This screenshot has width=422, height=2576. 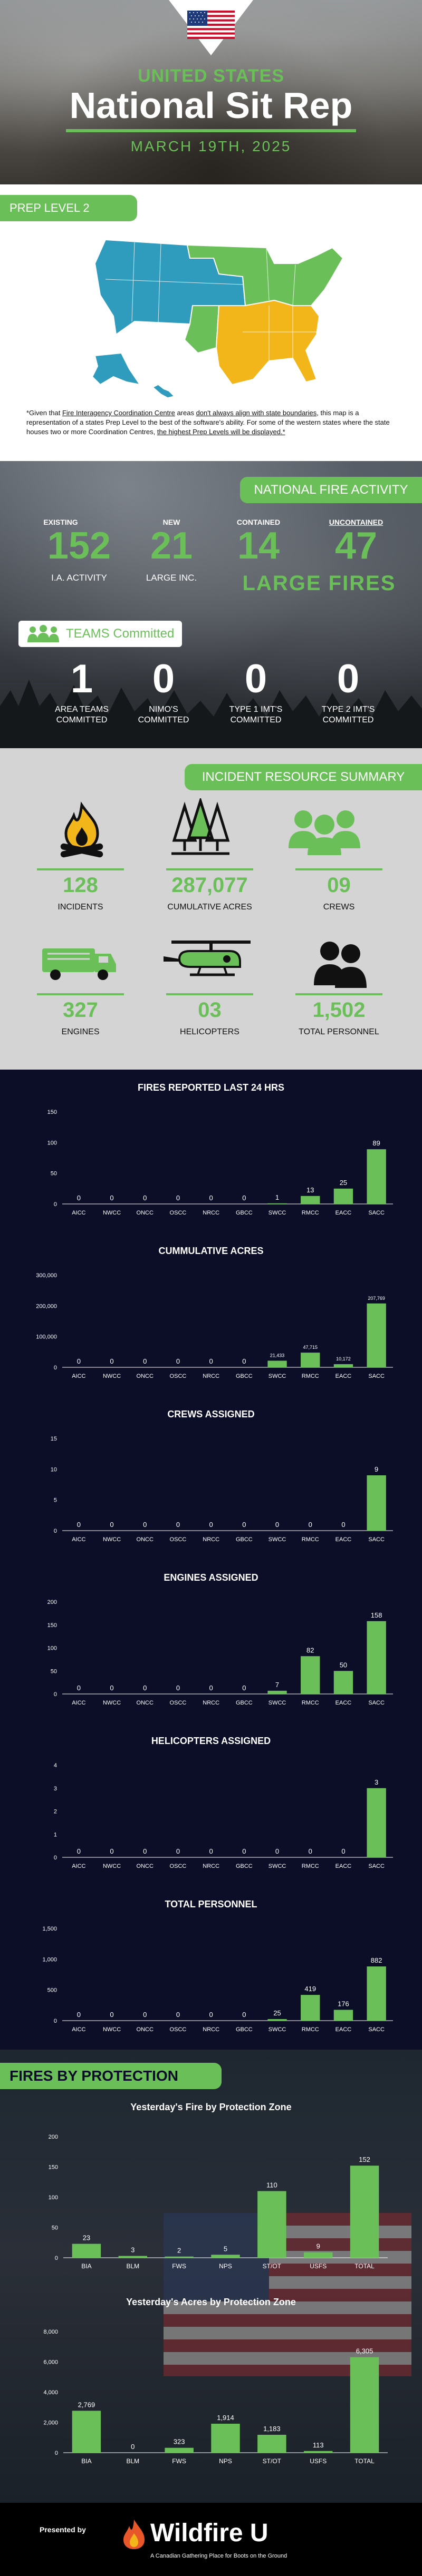 What do you see at coordinates (343, 1213) in the screenshot?
I see `x-tick-label: EACC` at bounding box center [343, 1213].